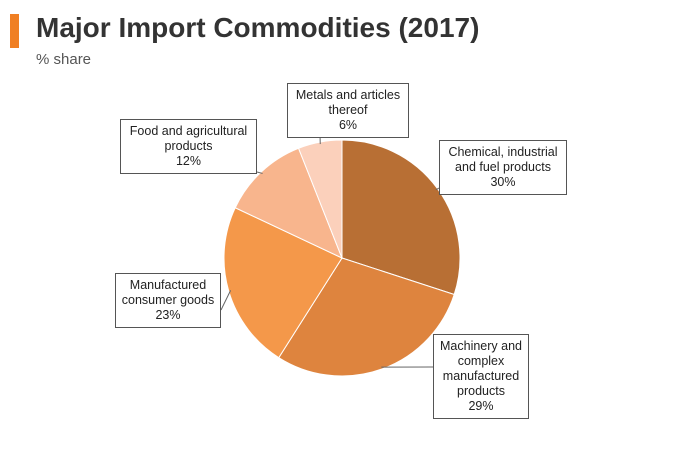 The image size is (700, 451). I want to click on callout-metals: Metals and articles thereof 6%, so click(348, 110).